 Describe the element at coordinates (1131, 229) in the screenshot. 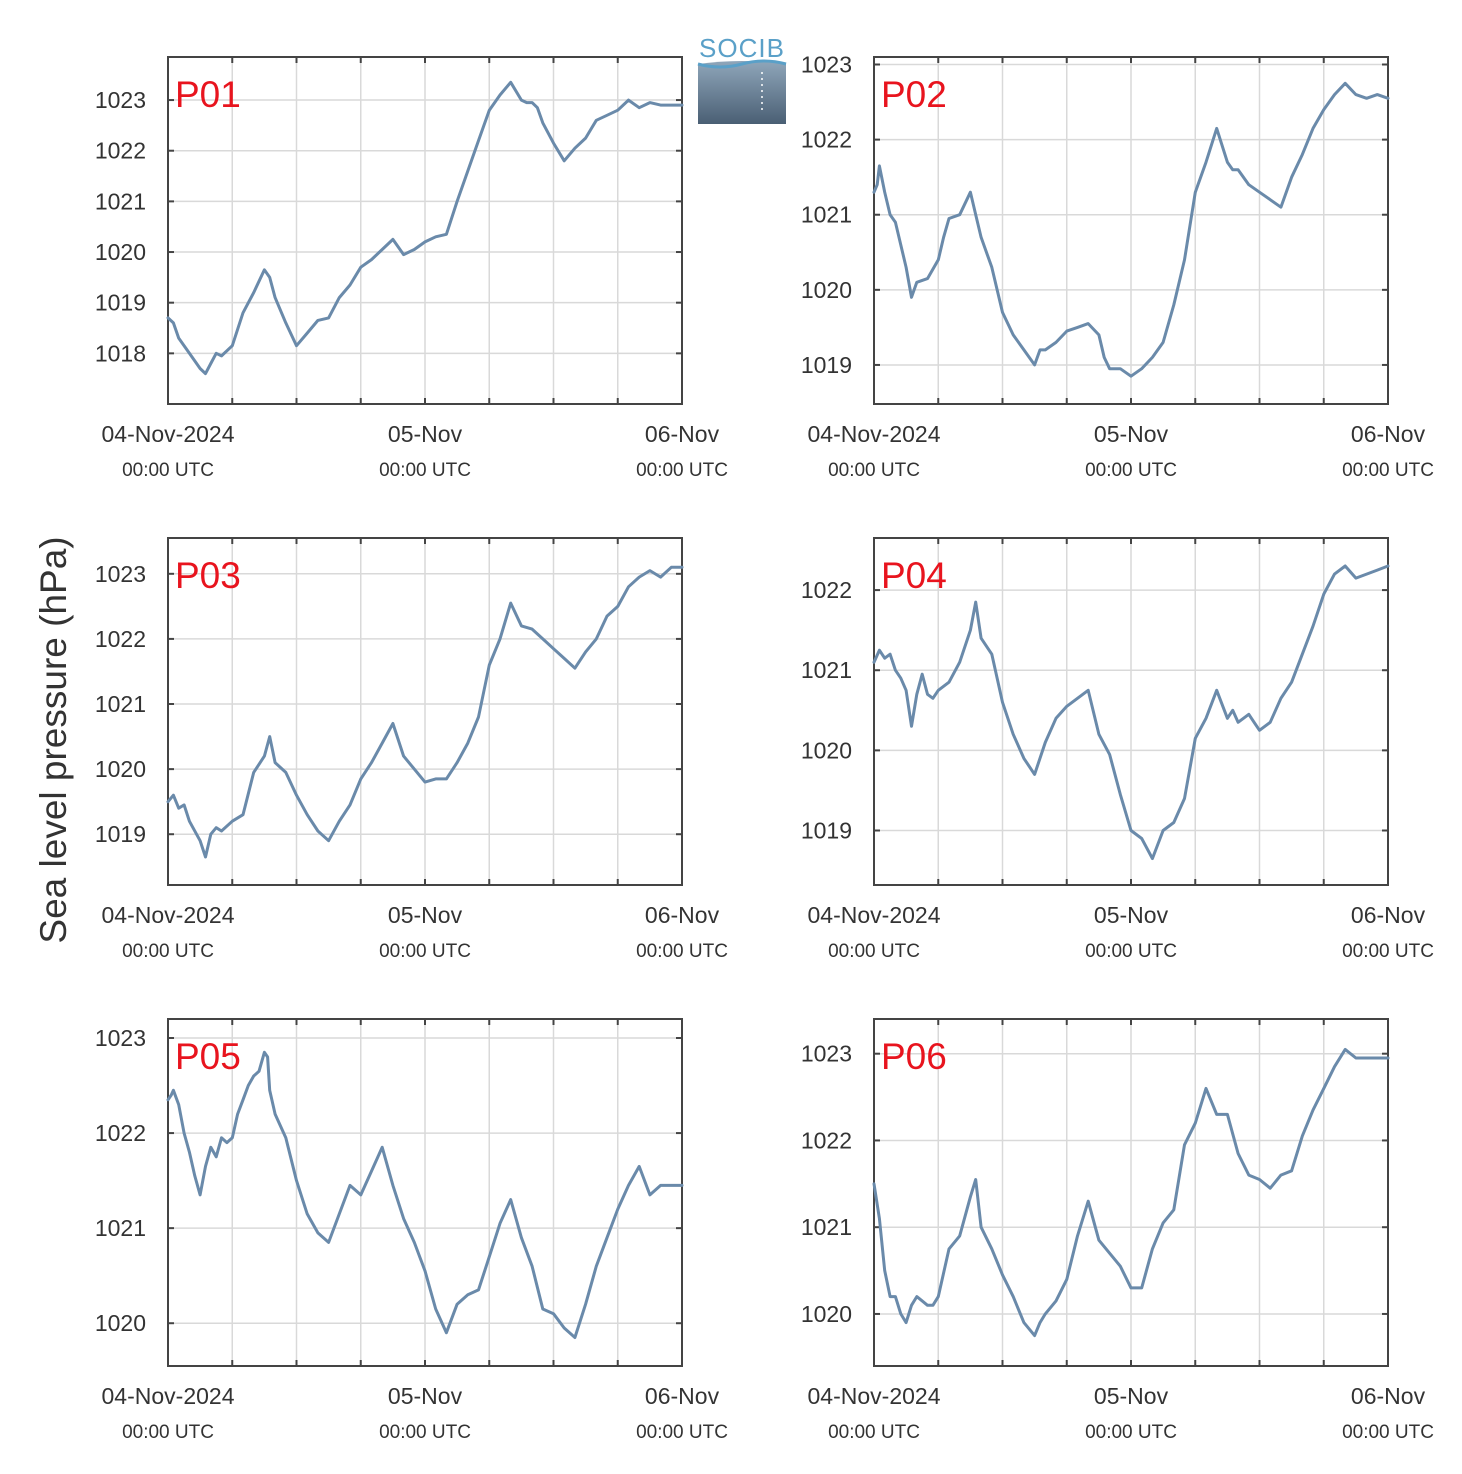

I see `pressure-line-p02` at that location.